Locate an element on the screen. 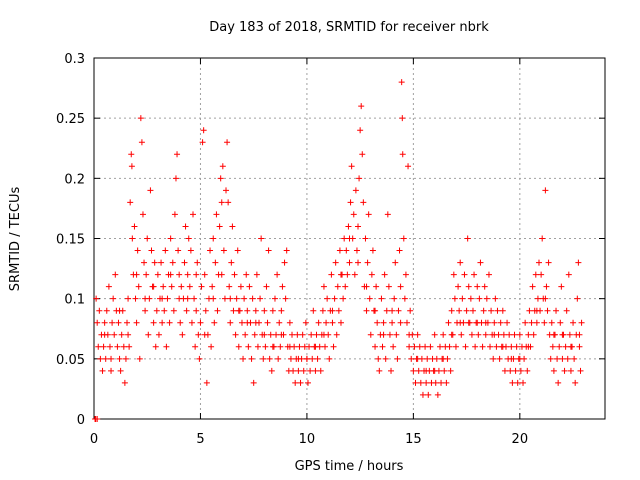 This screenshot has width=640, height=480. x-tick-label: 20 is located at coordinates (520, 439).